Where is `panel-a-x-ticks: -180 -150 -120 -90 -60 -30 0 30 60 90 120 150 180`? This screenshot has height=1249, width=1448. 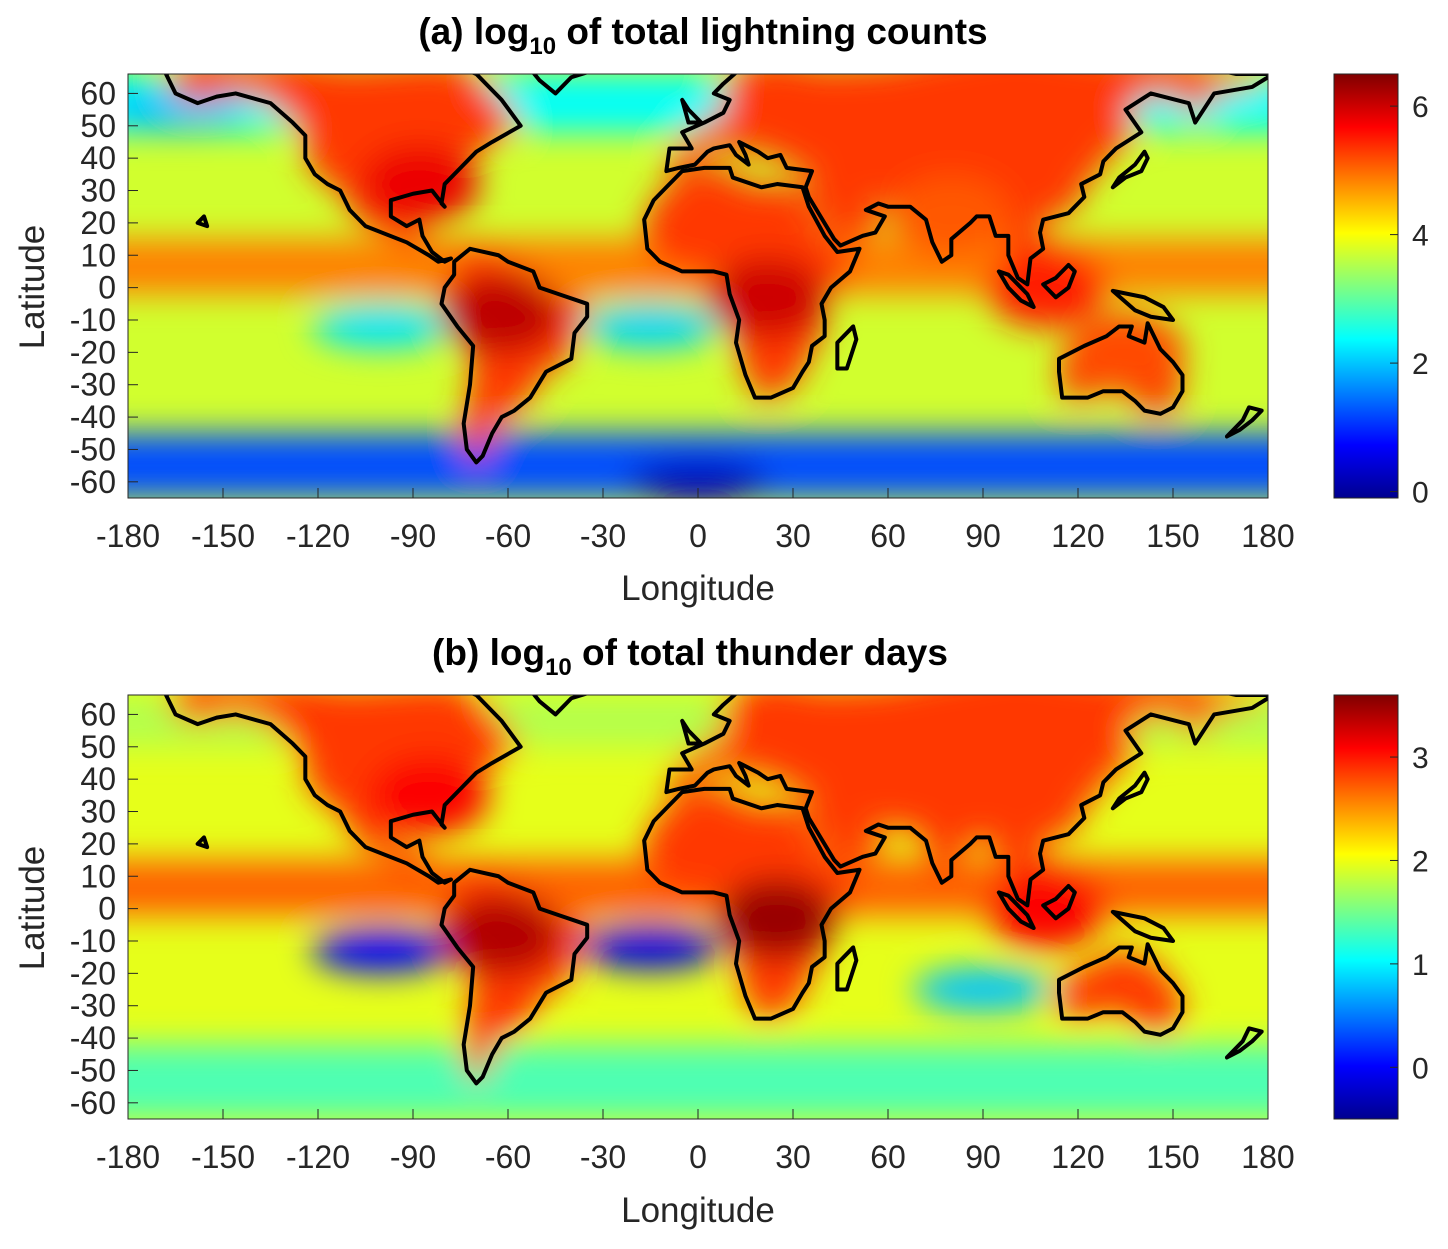 panel-a-x-ticks: -180 -150 -120 -90 -60 -30 0 30 60 90 120 150 180 is located at coordinates (695, 521).